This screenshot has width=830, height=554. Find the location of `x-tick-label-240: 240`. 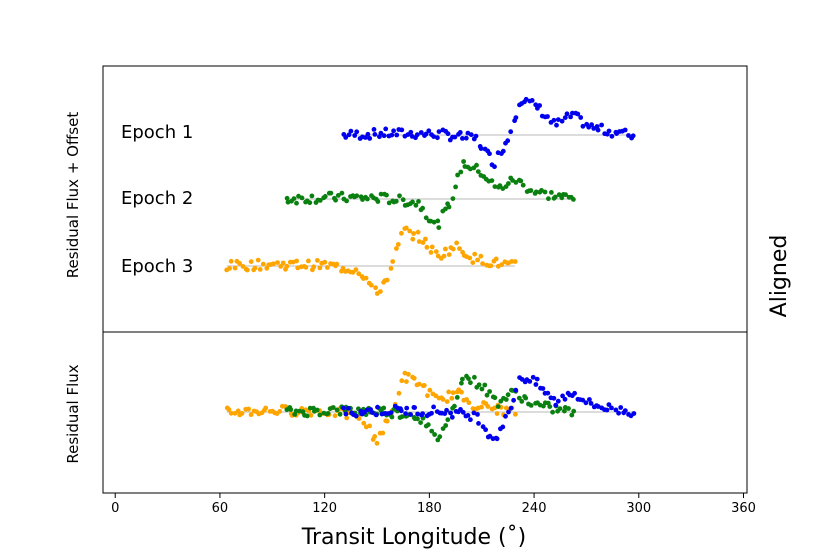

x-tick-label-240: 240 is located at coordinates (534, 508).